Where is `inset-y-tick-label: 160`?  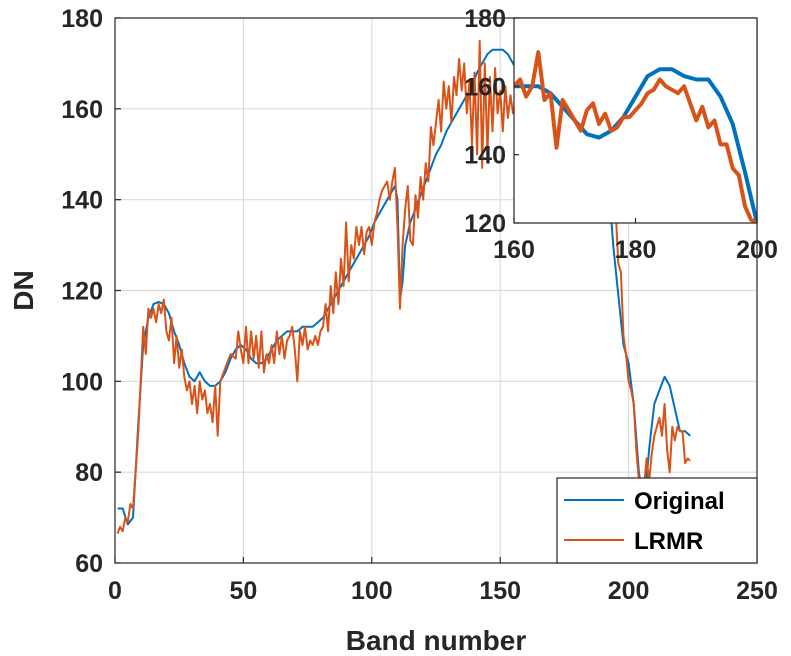
inset-y-tick-label: 160 is located at coordinates (485, 87).